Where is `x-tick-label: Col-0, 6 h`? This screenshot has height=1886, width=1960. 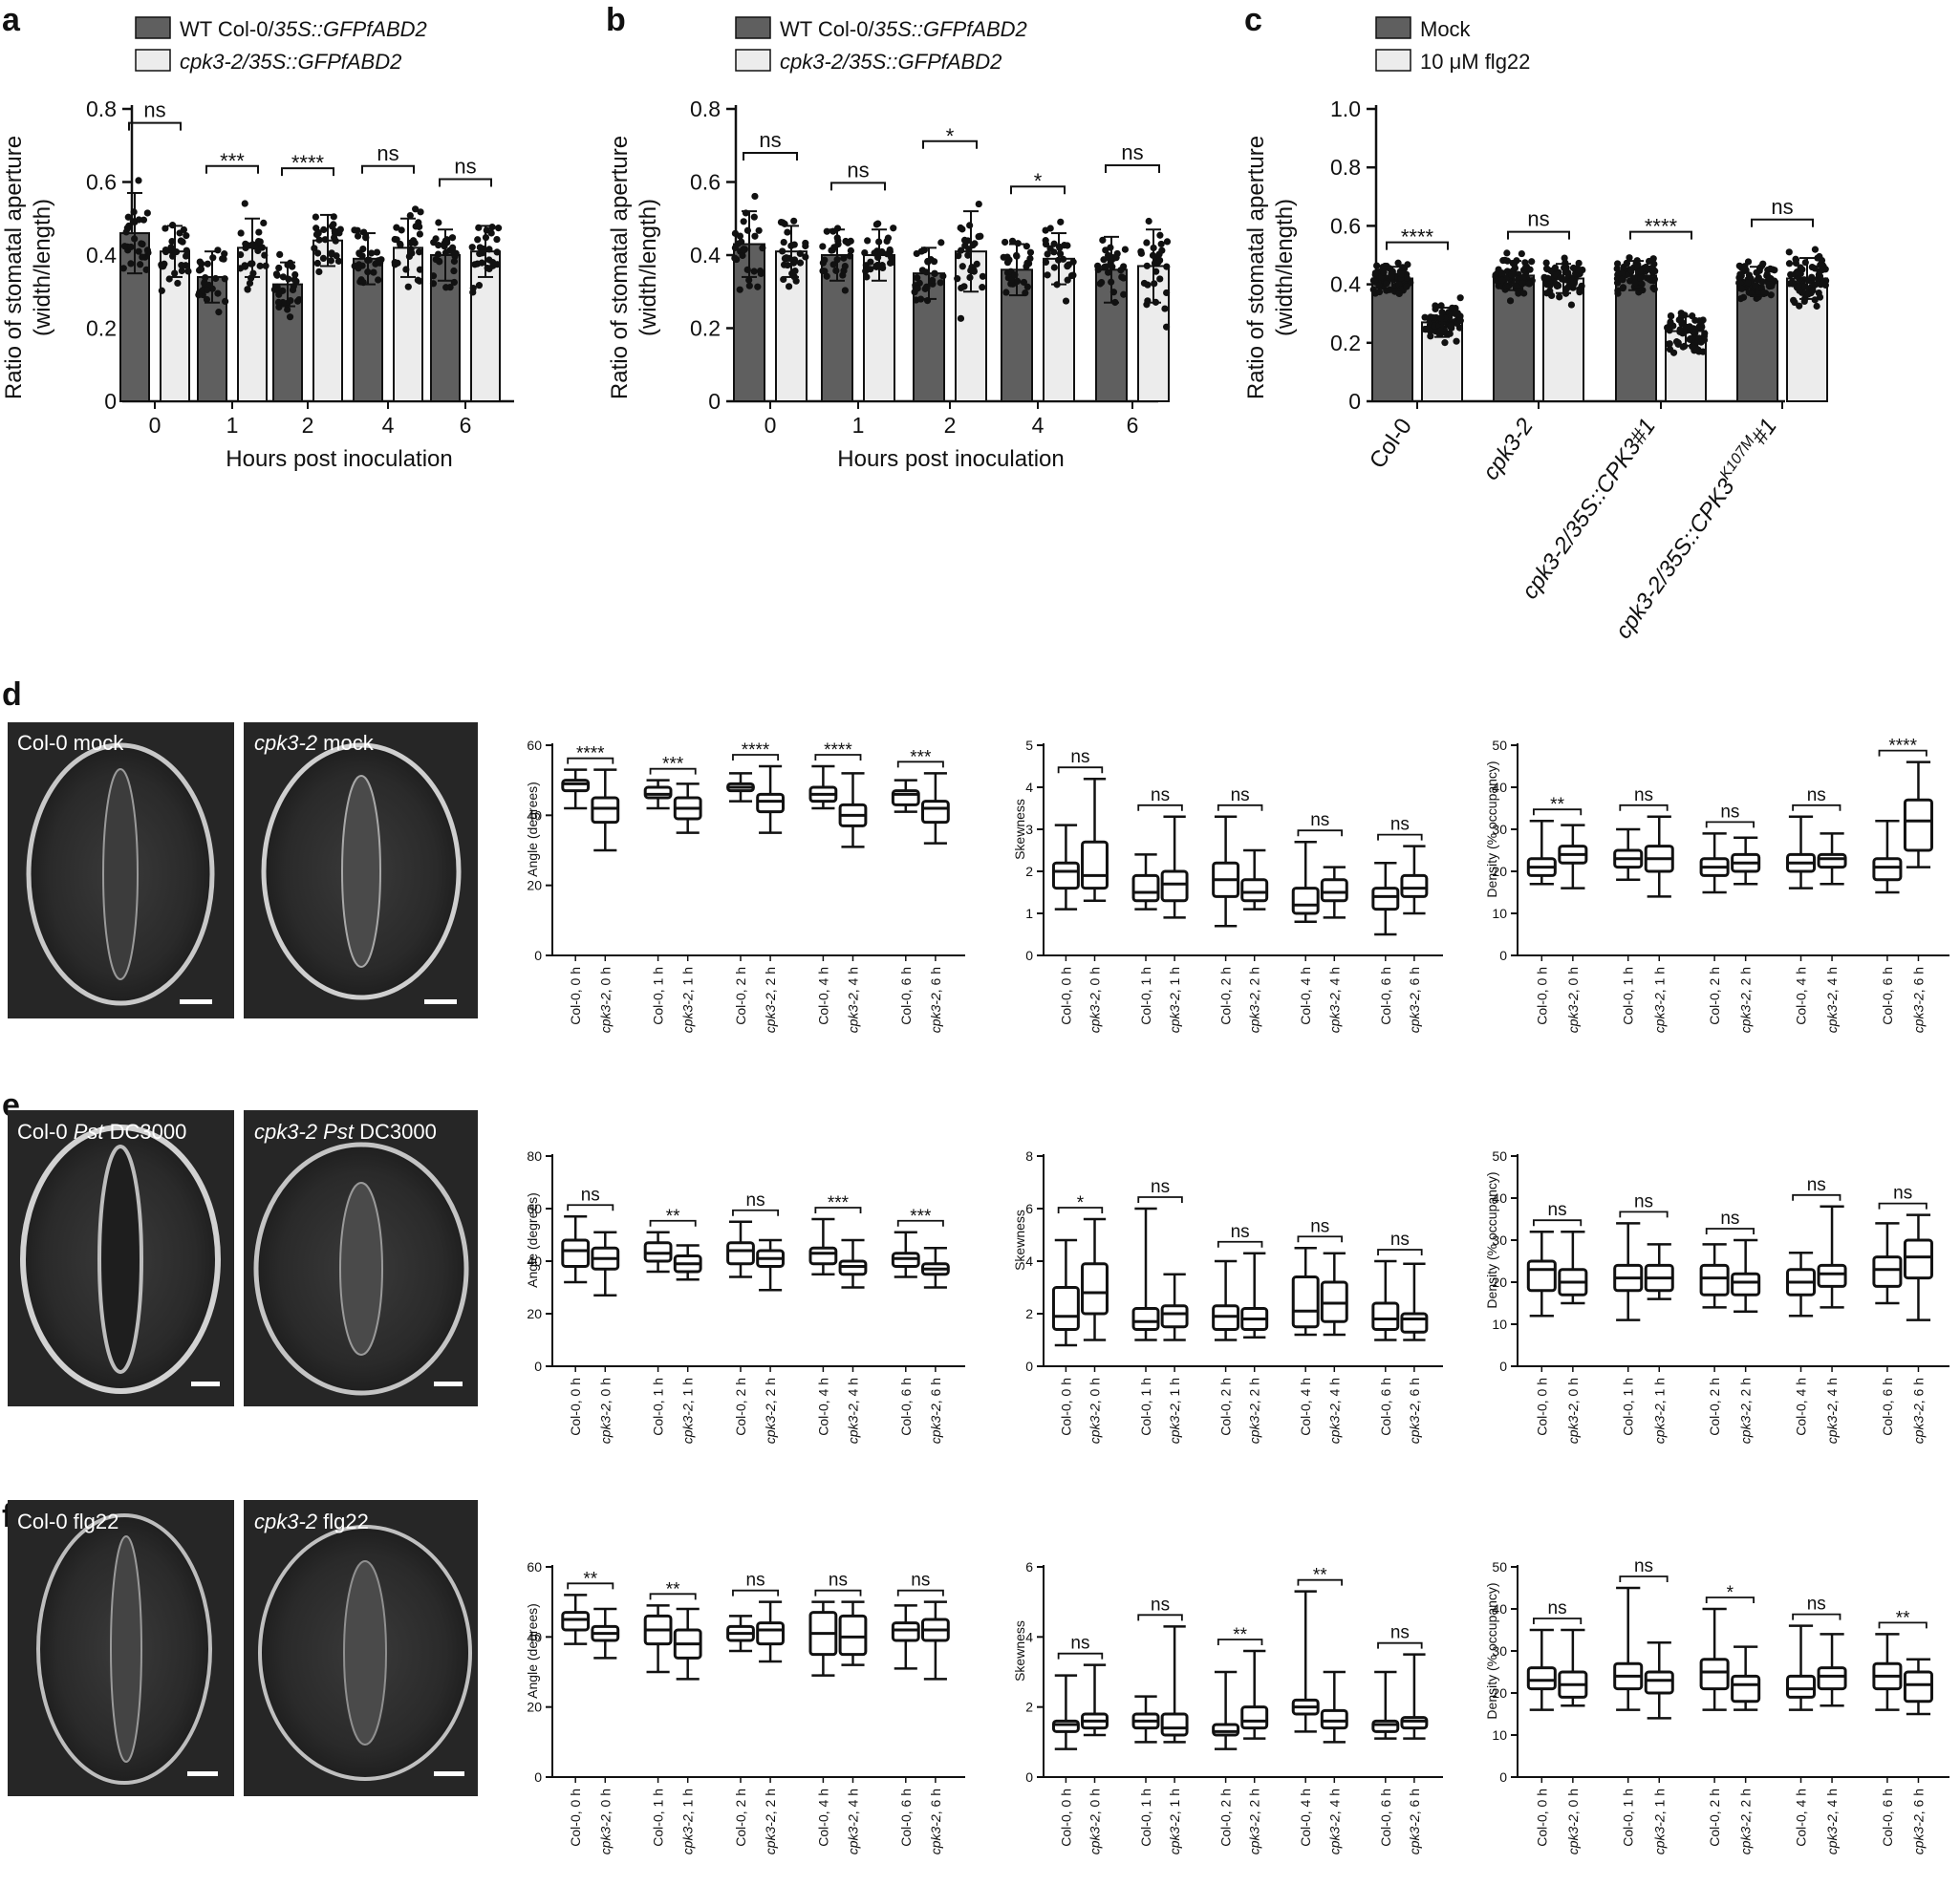
x-tick-label: Col-0, 6 h is located at coordinates (906, 1818).